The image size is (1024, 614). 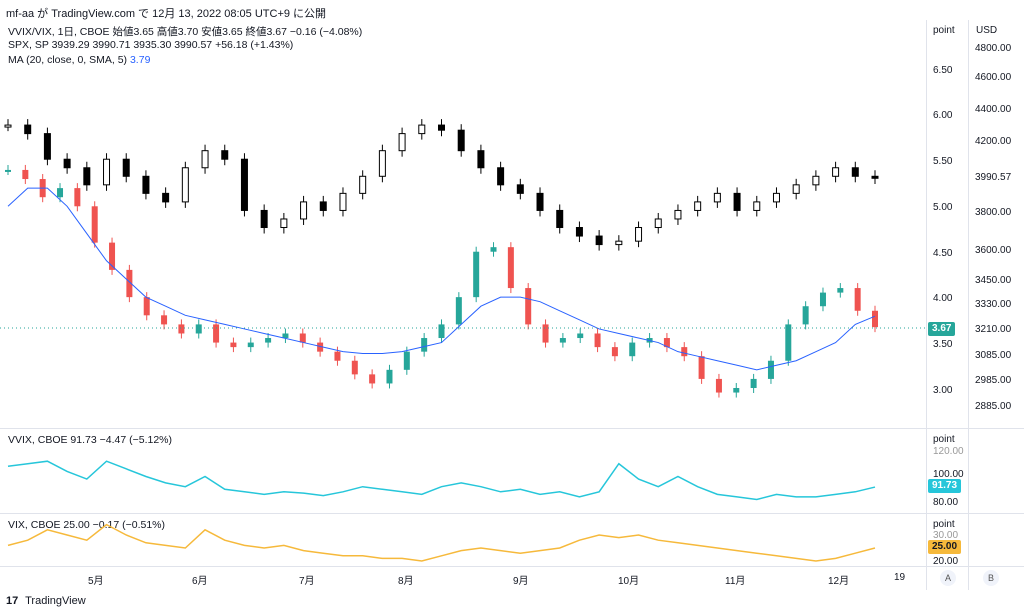 I want to click on axis-separator-left, so click(x=926, y=305).